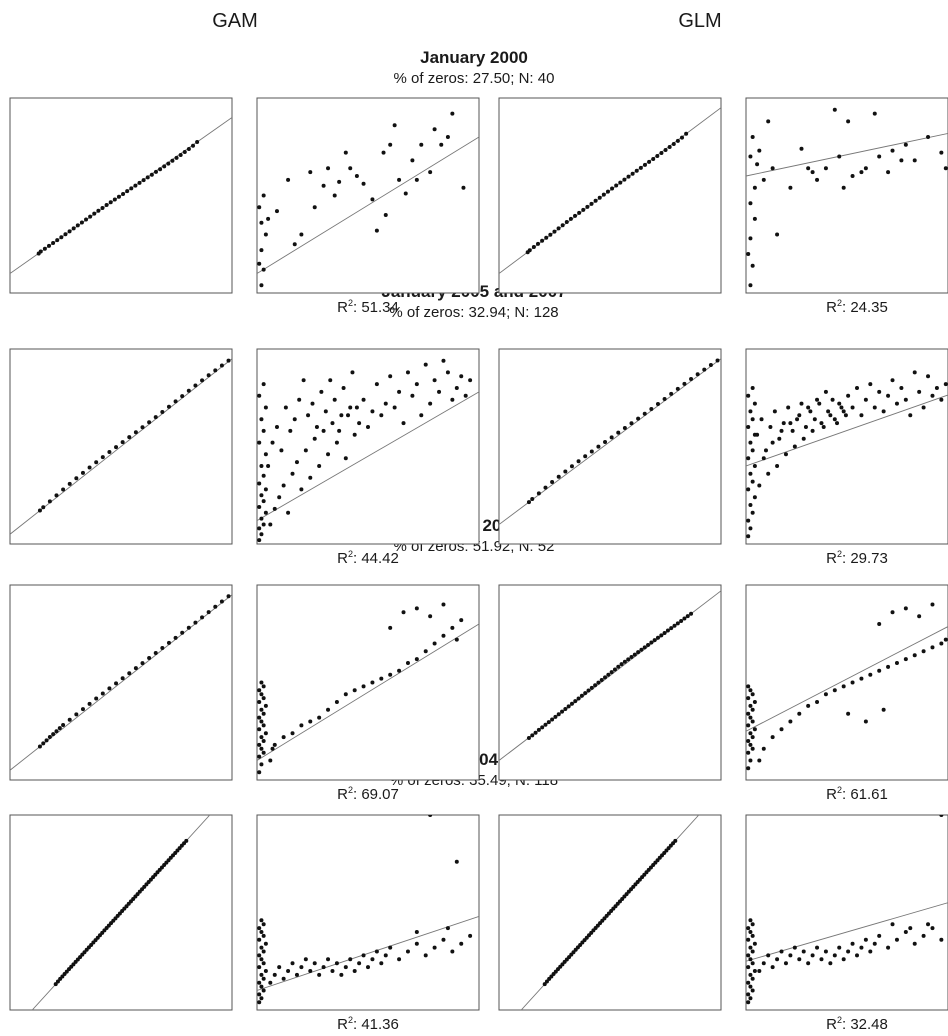  I want to click on r2-symbol: R, so click(342, 794).